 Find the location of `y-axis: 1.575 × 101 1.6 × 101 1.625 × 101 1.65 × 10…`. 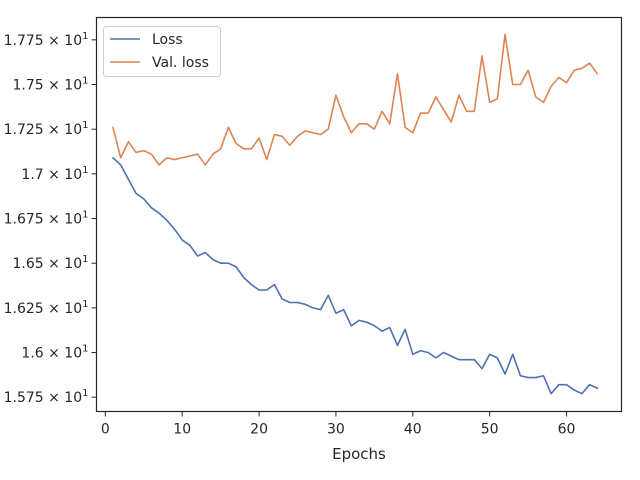

y-axis: 1.575 × 101 1.6 × 101 1.625 × 101 1.65 × 10… is located at coordinates (50, 218).